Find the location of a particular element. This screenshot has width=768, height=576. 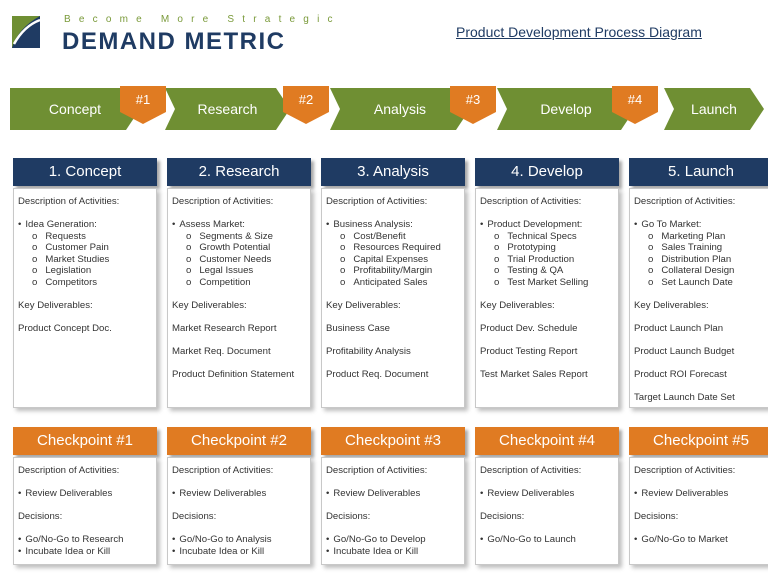

phase-header-1: 1. Concept is located at coordinates (85, 172).